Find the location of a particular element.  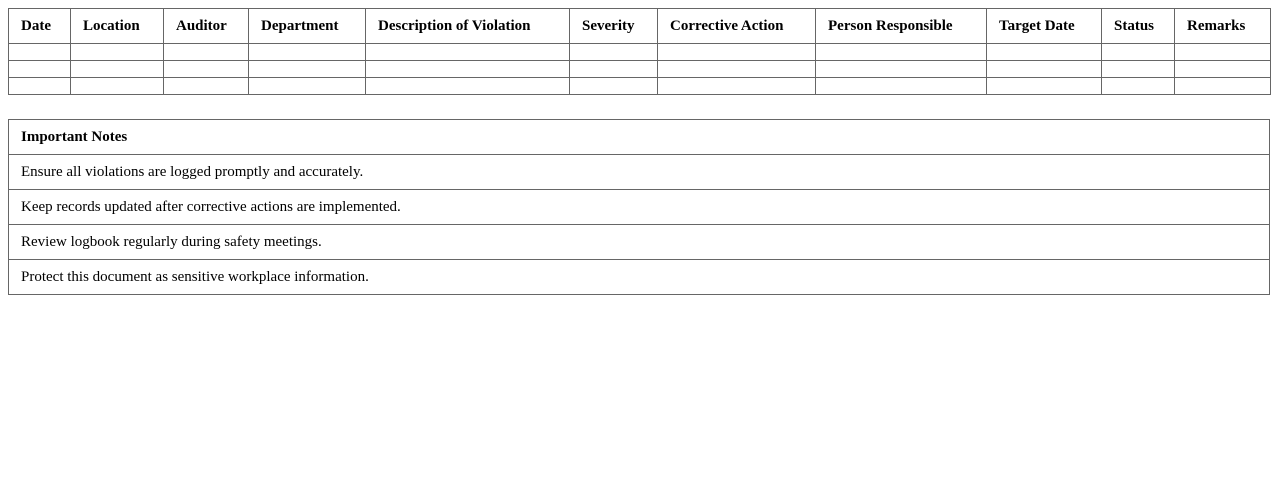

notes-header-row: Important Notes is located at coordinates (639, 137).